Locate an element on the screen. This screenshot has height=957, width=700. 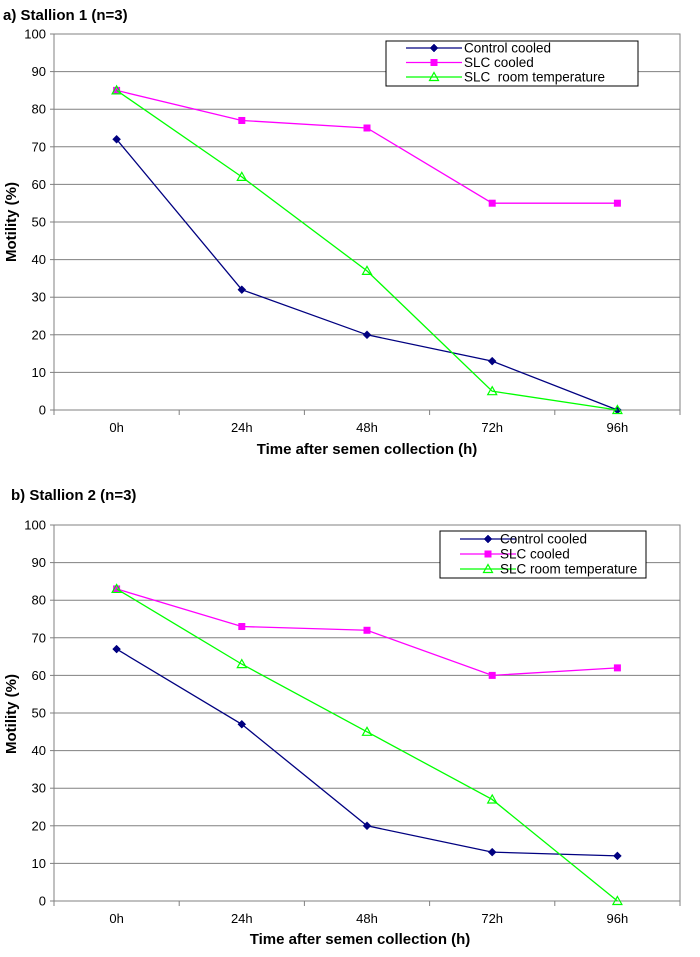
chart-a-x-axis: 0h 24h 48h 72h 96h is located at coordinates (367, 422).